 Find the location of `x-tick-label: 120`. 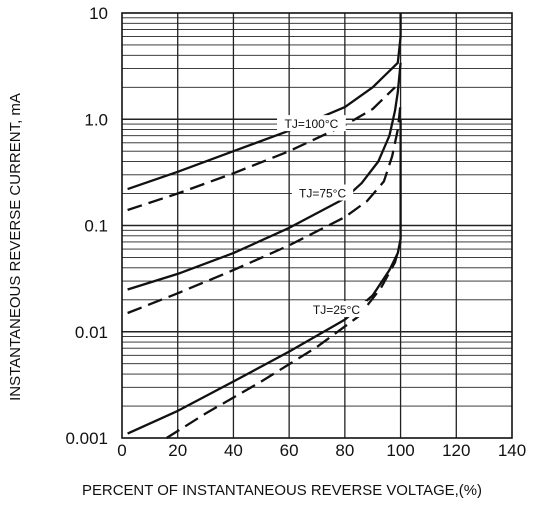

x-tick-label: 120 is located at coordinates (456, 450).